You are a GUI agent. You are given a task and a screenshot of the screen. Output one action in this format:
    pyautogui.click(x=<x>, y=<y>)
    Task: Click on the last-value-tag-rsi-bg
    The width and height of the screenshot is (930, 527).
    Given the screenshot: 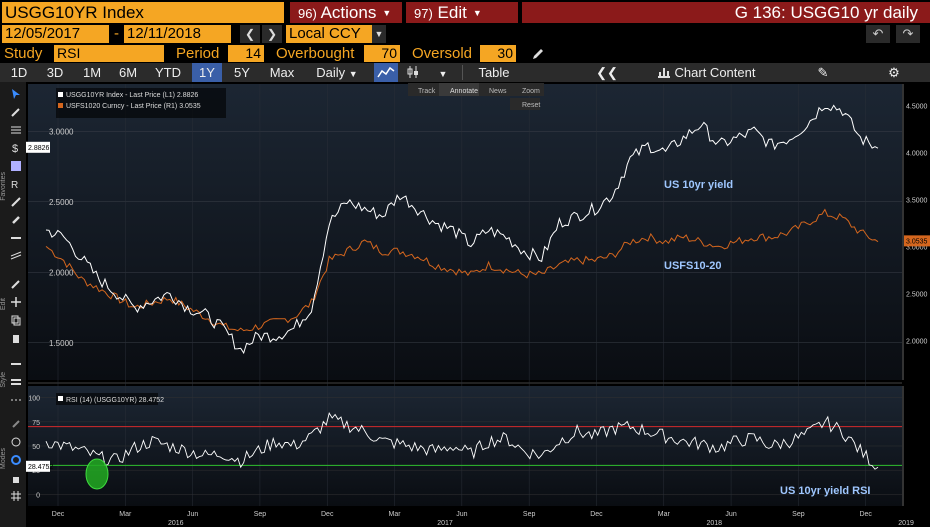 What is the action you would take?
    pyautogui.click(x=38, y=466)
    